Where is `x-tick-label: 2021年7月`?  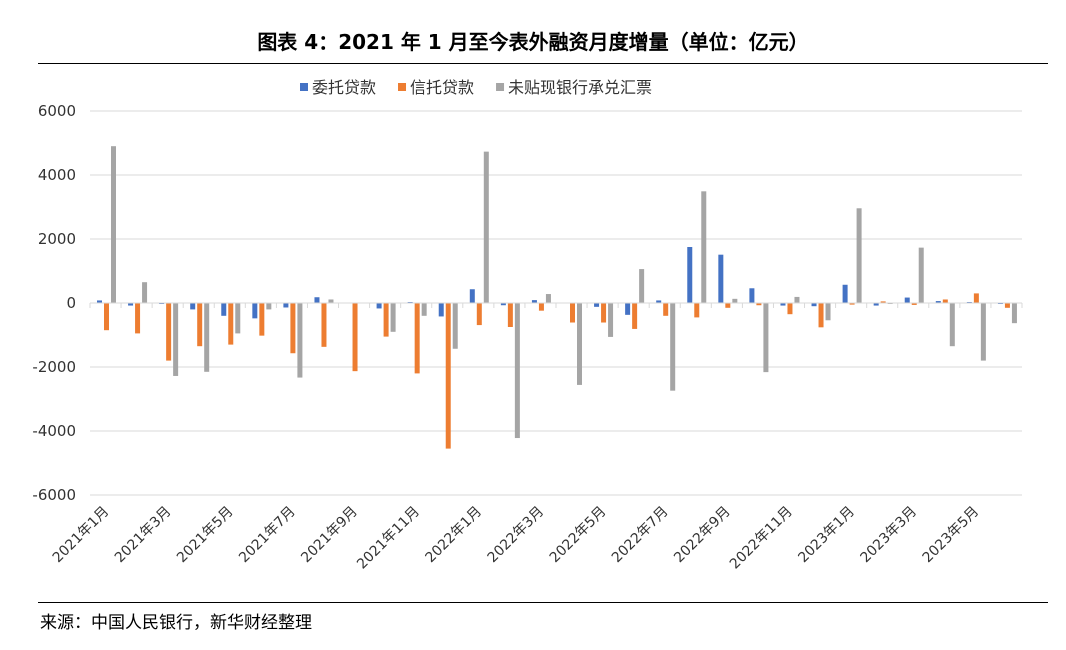 x-tick-label: 2021年7月 is located at coordinates (267, 535).